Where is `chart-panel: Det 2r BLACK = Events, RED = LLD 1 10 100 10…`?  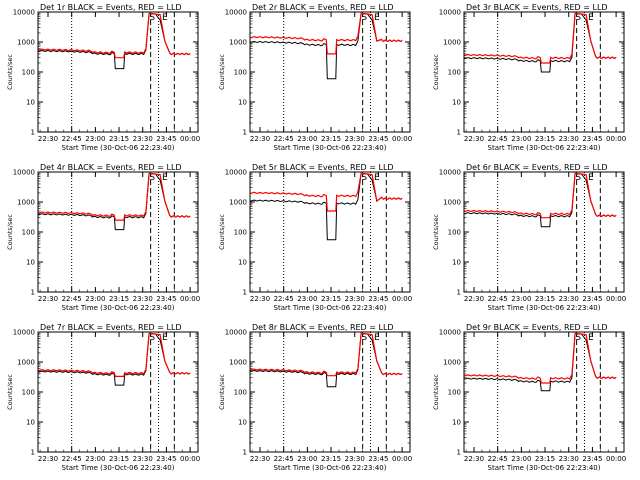 chart-panel: Det 2r BLACK = Events, RED = LLD 1 10 100 10… is located at coordinates (315, 77).